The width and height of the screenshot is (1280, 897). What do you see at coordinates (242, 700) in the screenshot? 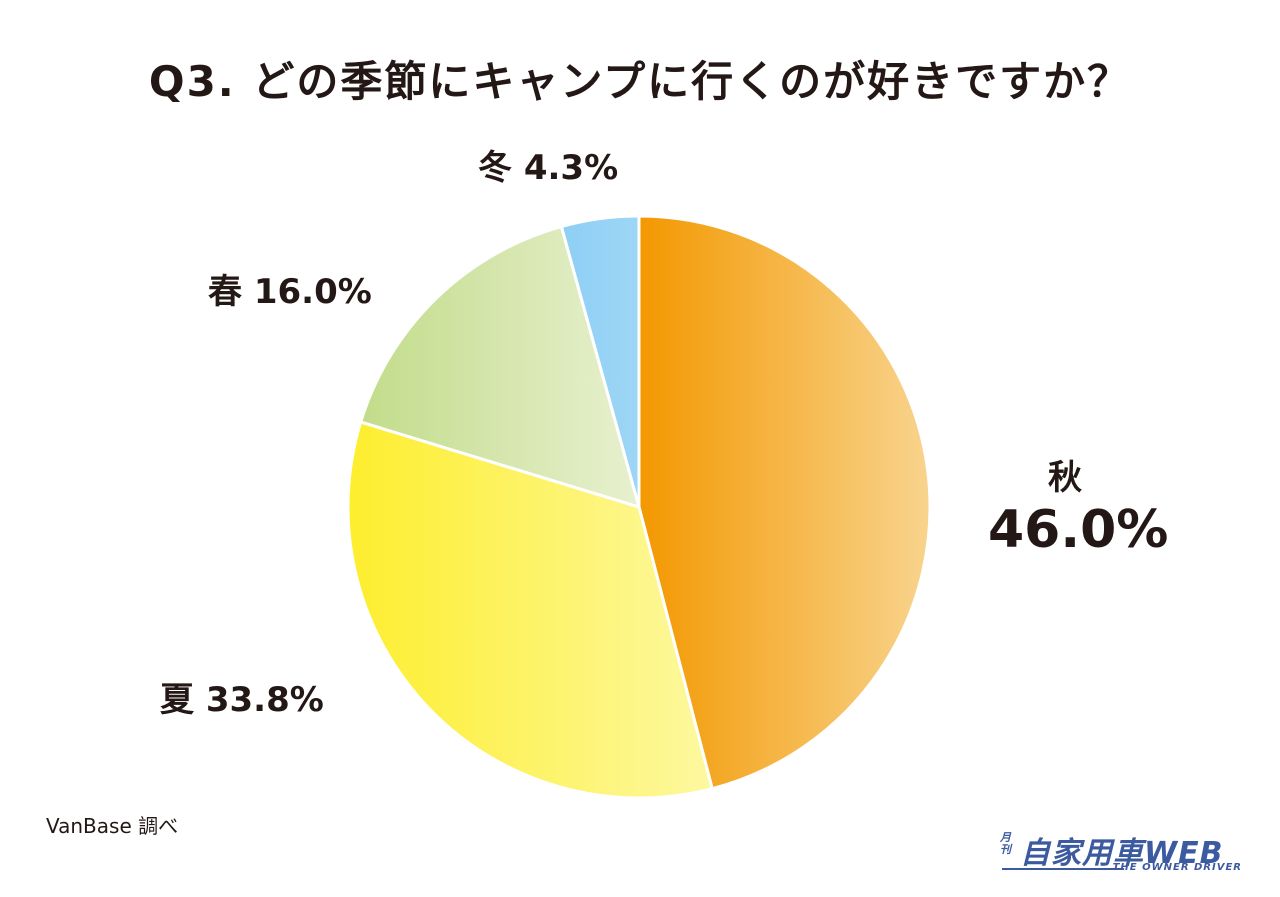
I see `label-summer: 夏 33.8%` at bounding box center [242, 700].